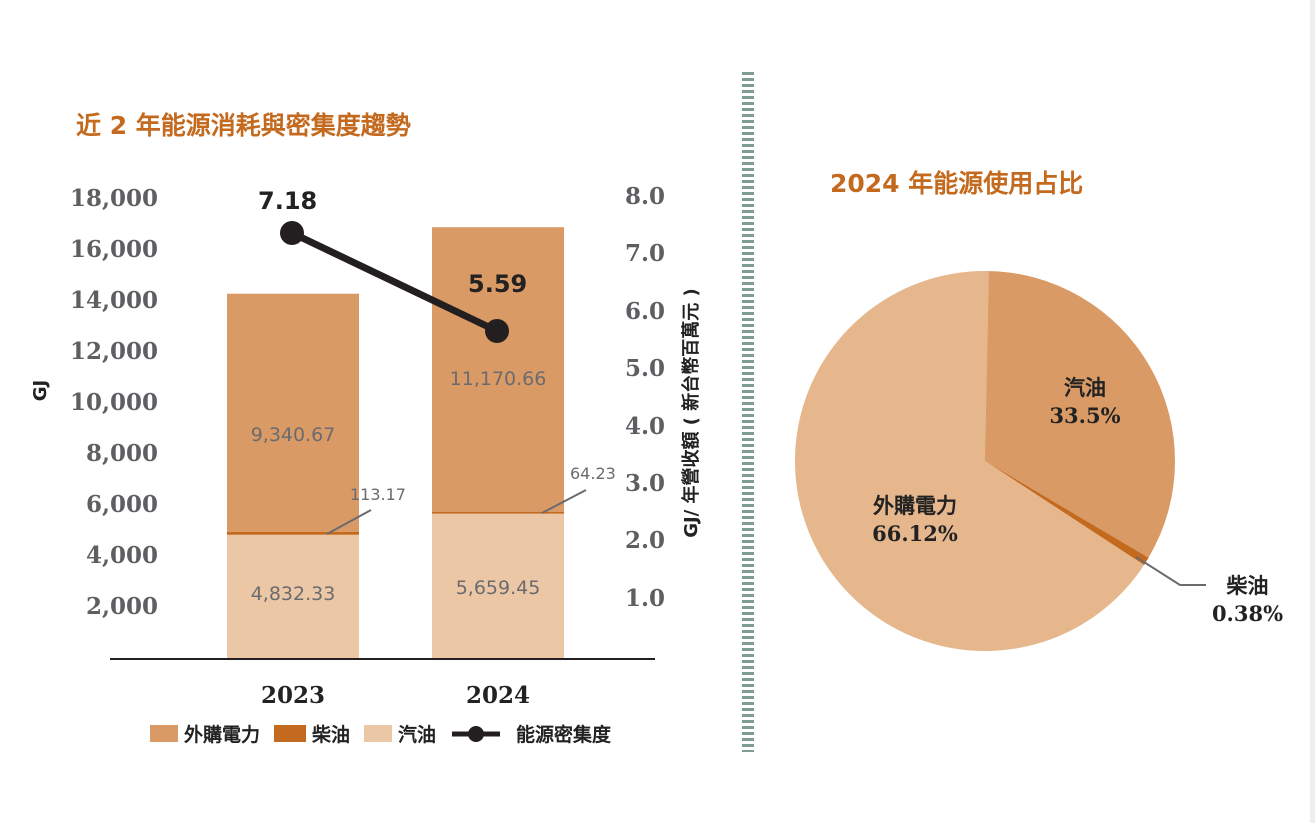 The image size is (1315, 823). Describe the element at coordinates (164, 733) in the screenshot. I see `legend-swatch-electricity` at that location.